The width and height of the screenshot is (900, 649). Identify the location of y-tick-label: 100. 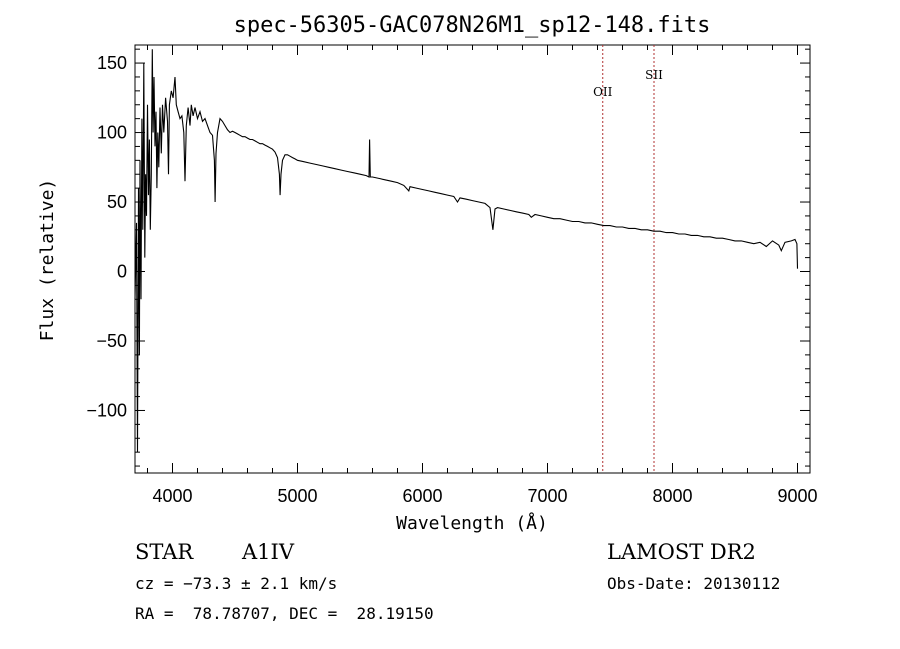
(112, 133).